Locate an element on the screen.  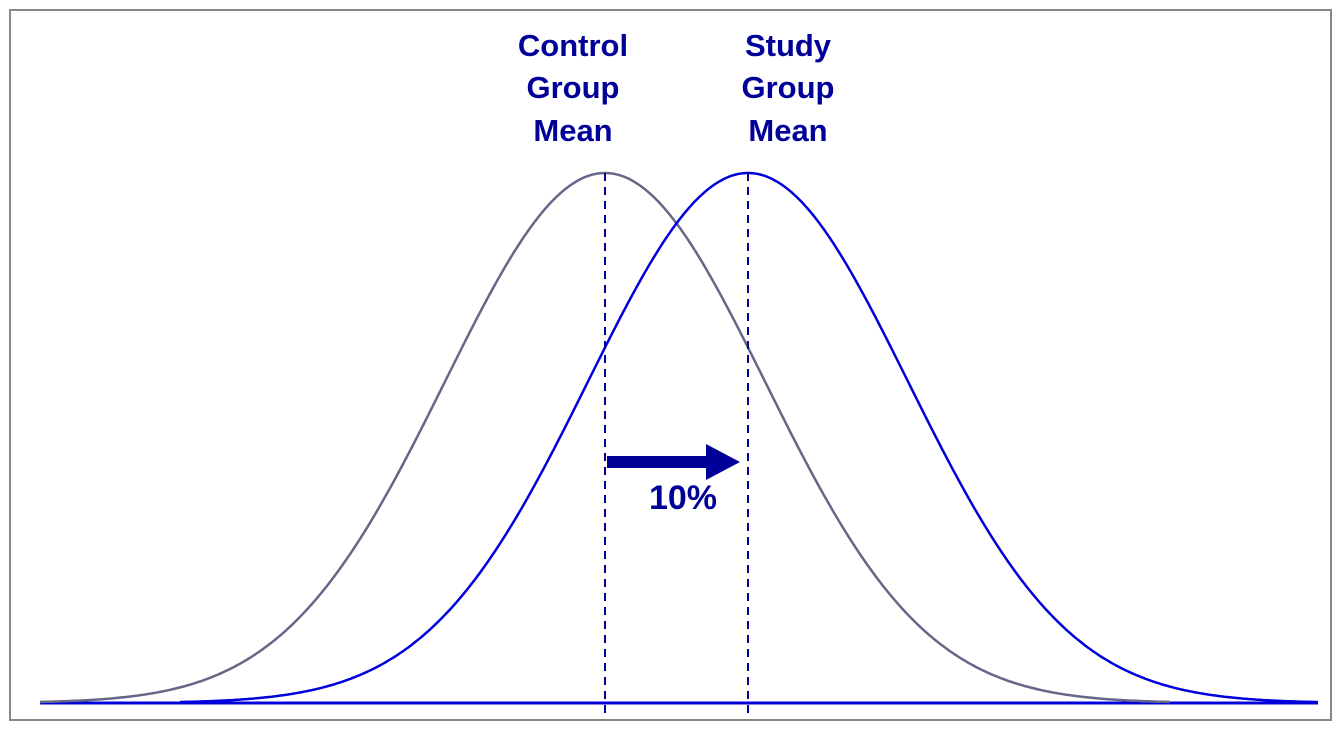
shift-arrow-head is located at coordinates (723, 462).